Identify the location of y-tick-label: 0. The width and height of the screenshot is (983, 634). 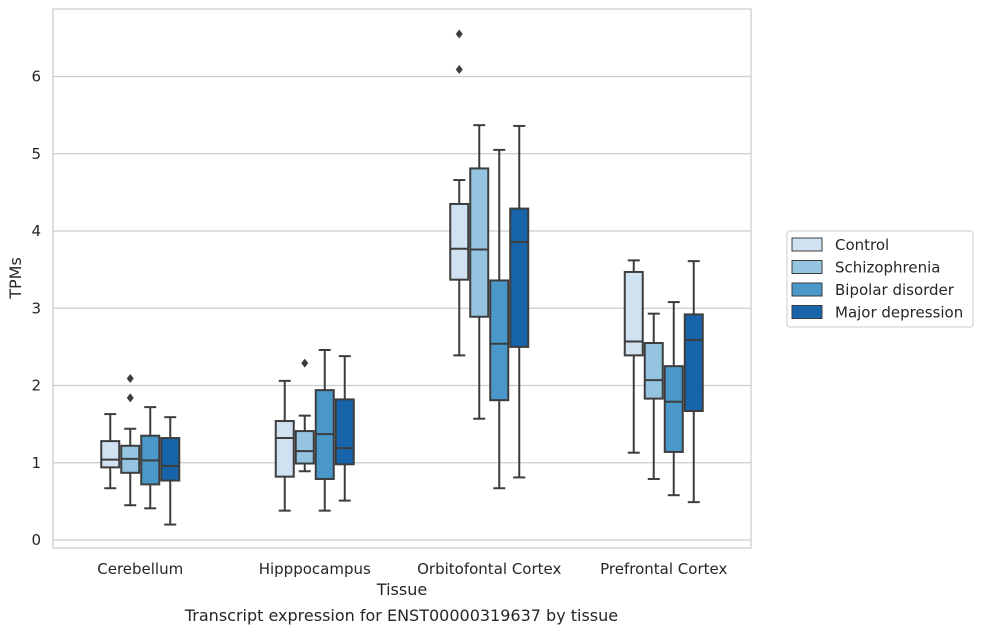
(36, 540).